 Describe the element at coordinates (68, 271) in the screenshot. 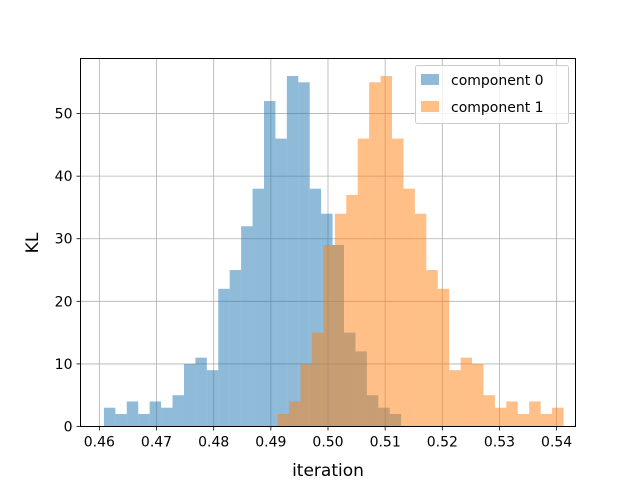

I see `y-axis-ticks: 0 10 20 30 40 50` at that location.